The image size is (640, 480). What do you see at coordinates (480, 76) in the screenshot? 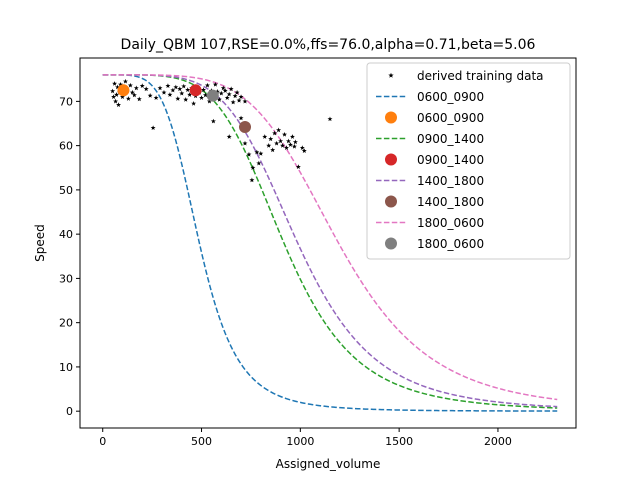
I see `legend-label: derived training data` at bounding box center [480, 76].